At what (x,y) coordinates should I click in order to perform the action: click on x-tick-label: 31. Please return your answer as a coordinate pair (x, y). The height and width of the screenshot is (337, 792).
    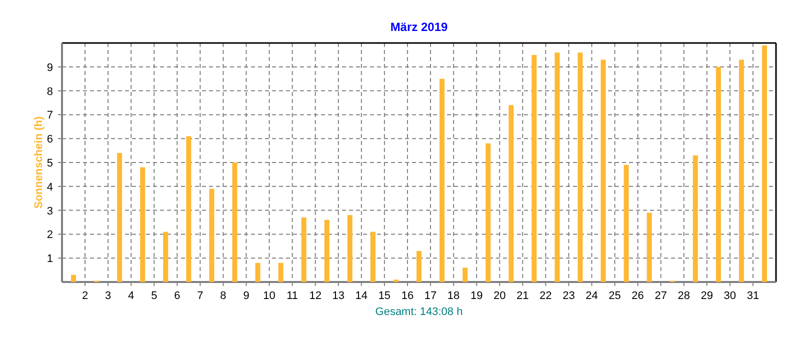
    Looking at the image, I should click on (753, 296).